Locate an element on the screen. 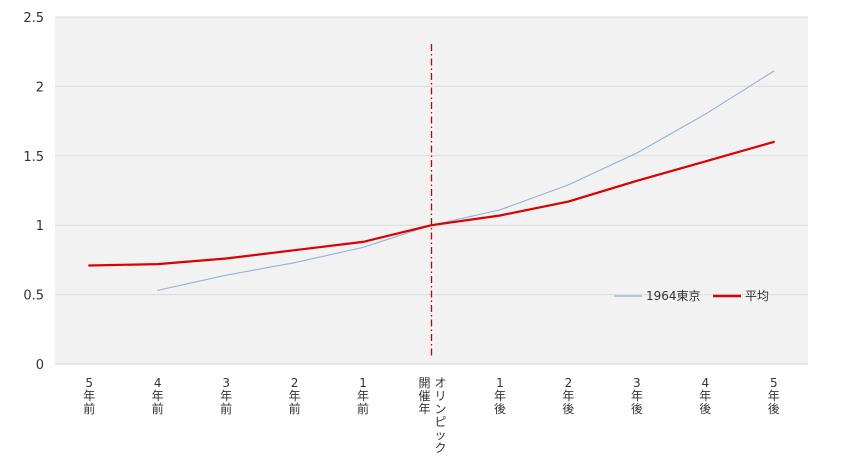 This screenshot has height=460, width=850. x-tick-label: 5年前 is located at coordinates (89, 396).